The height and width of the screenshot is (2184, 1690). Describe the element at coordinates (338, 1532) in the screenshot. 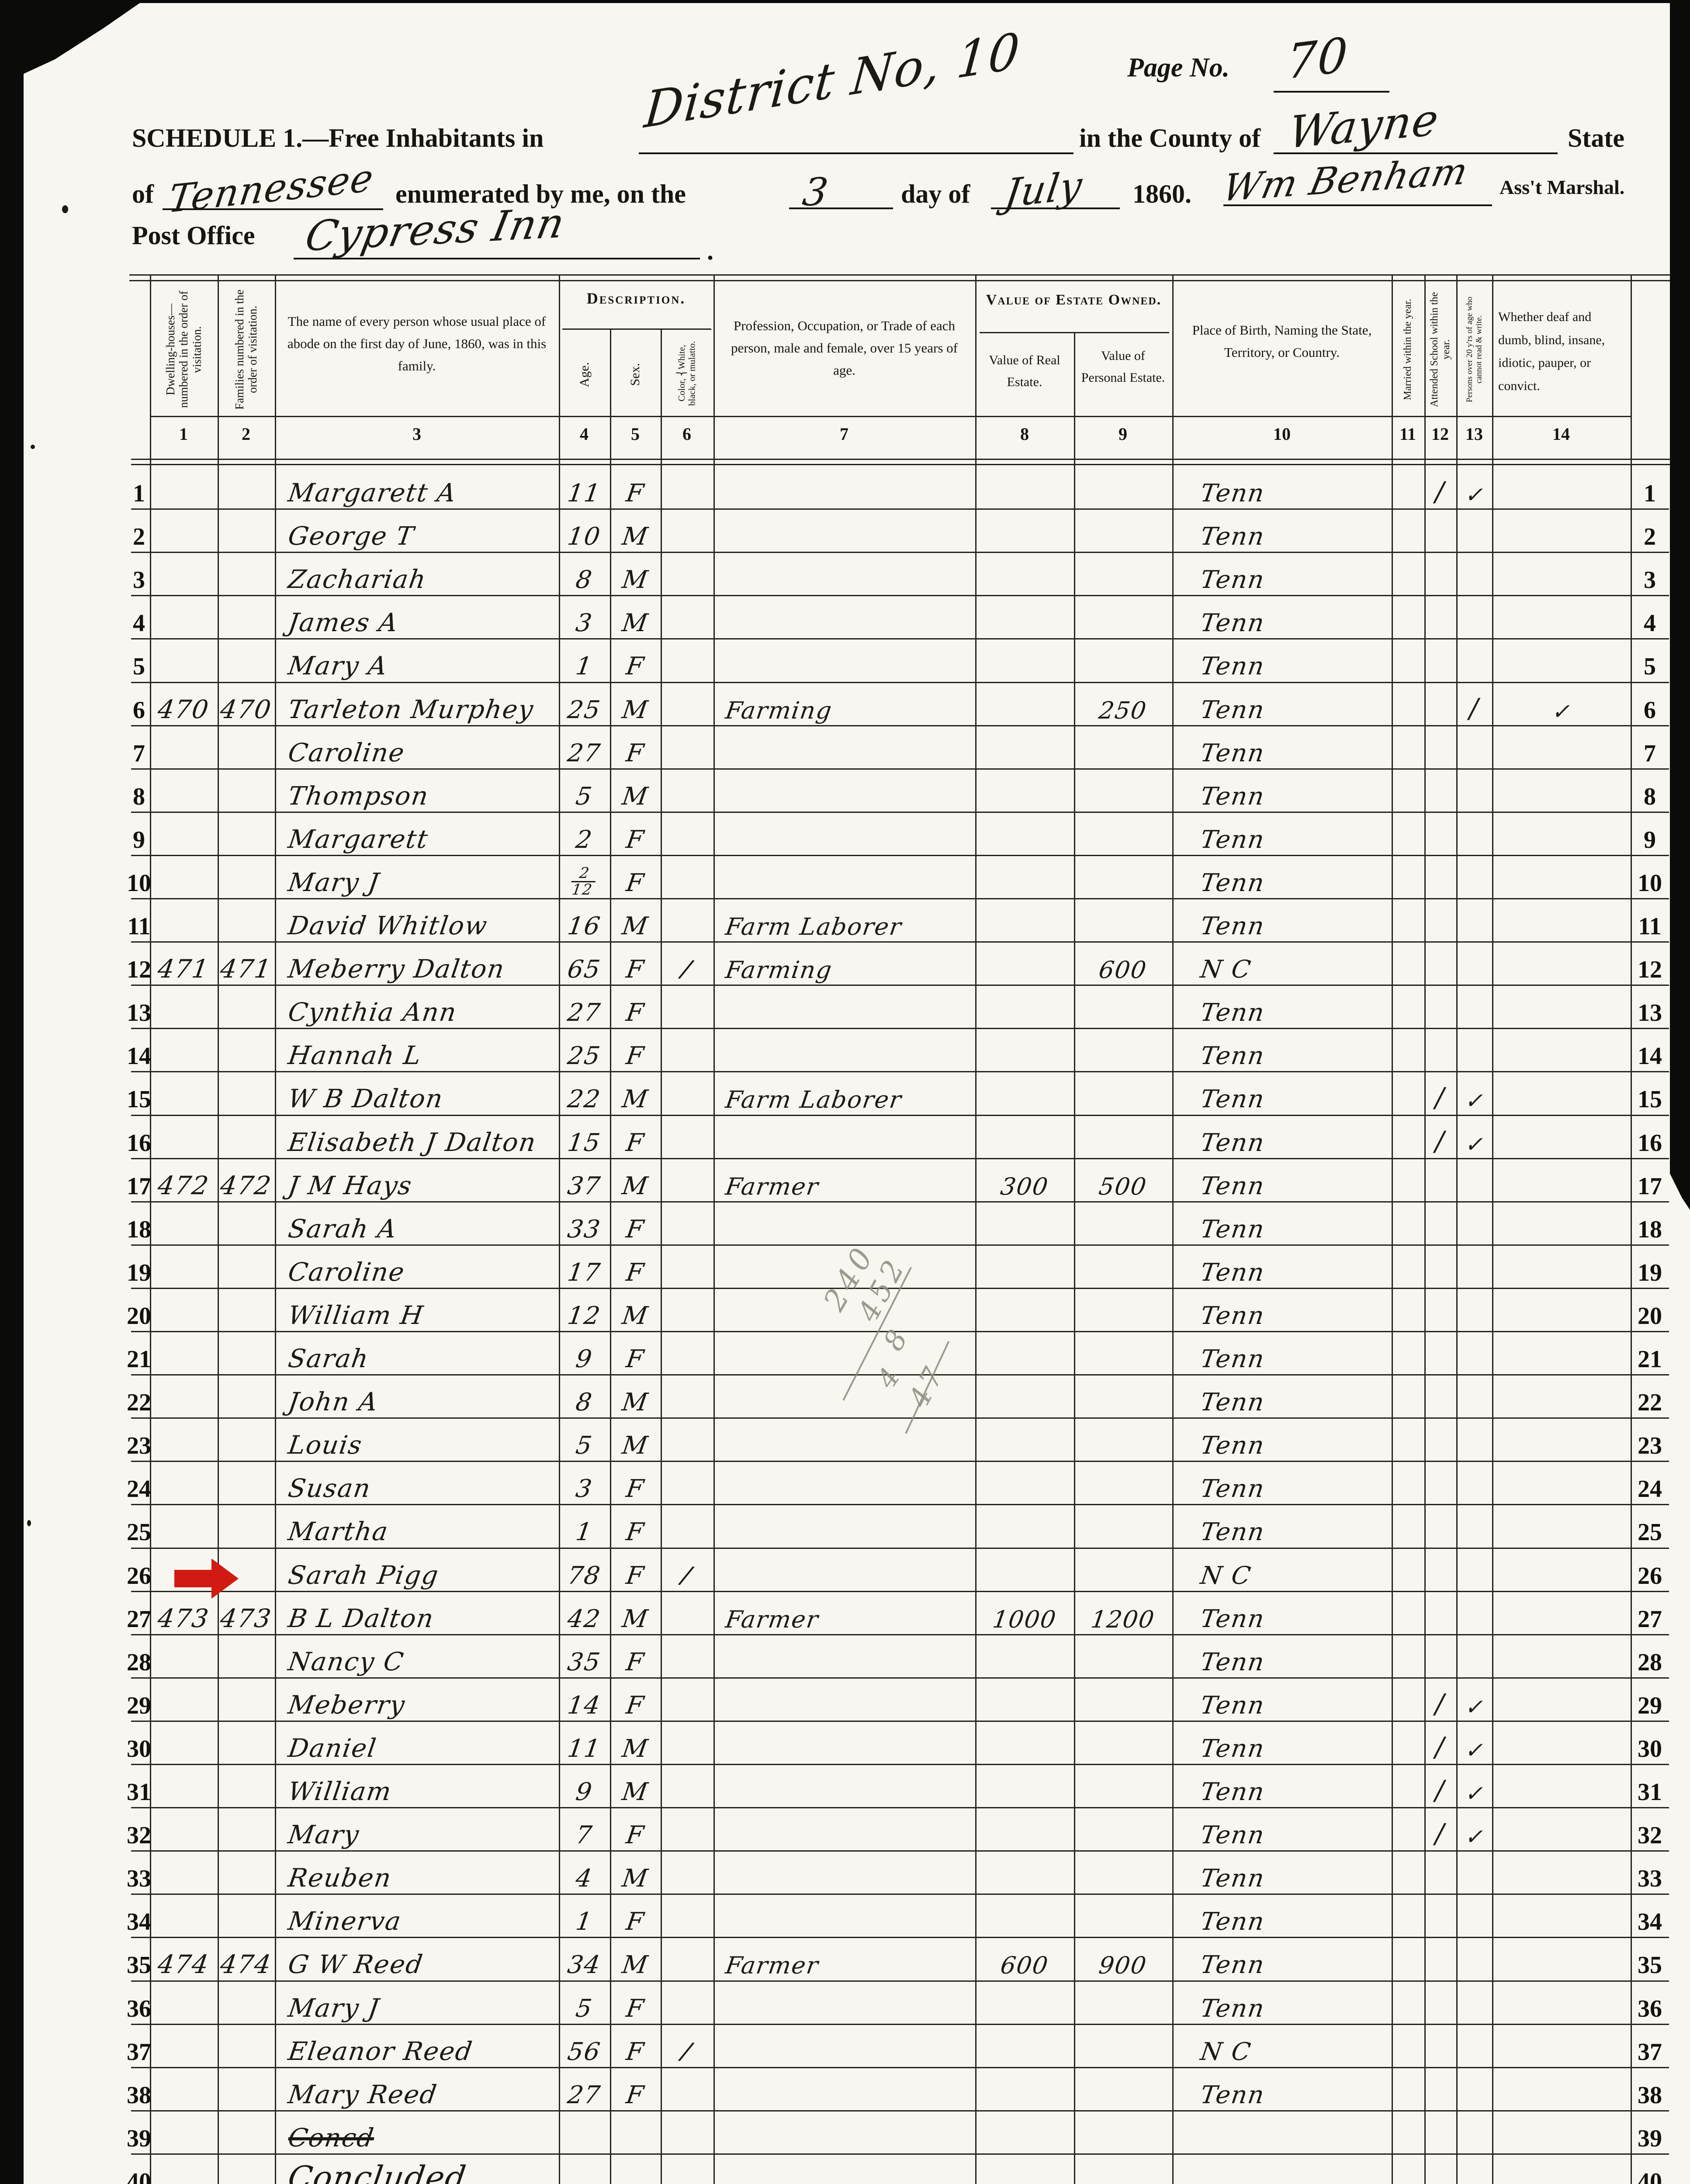

I see `cell-name: Martha` at that location.